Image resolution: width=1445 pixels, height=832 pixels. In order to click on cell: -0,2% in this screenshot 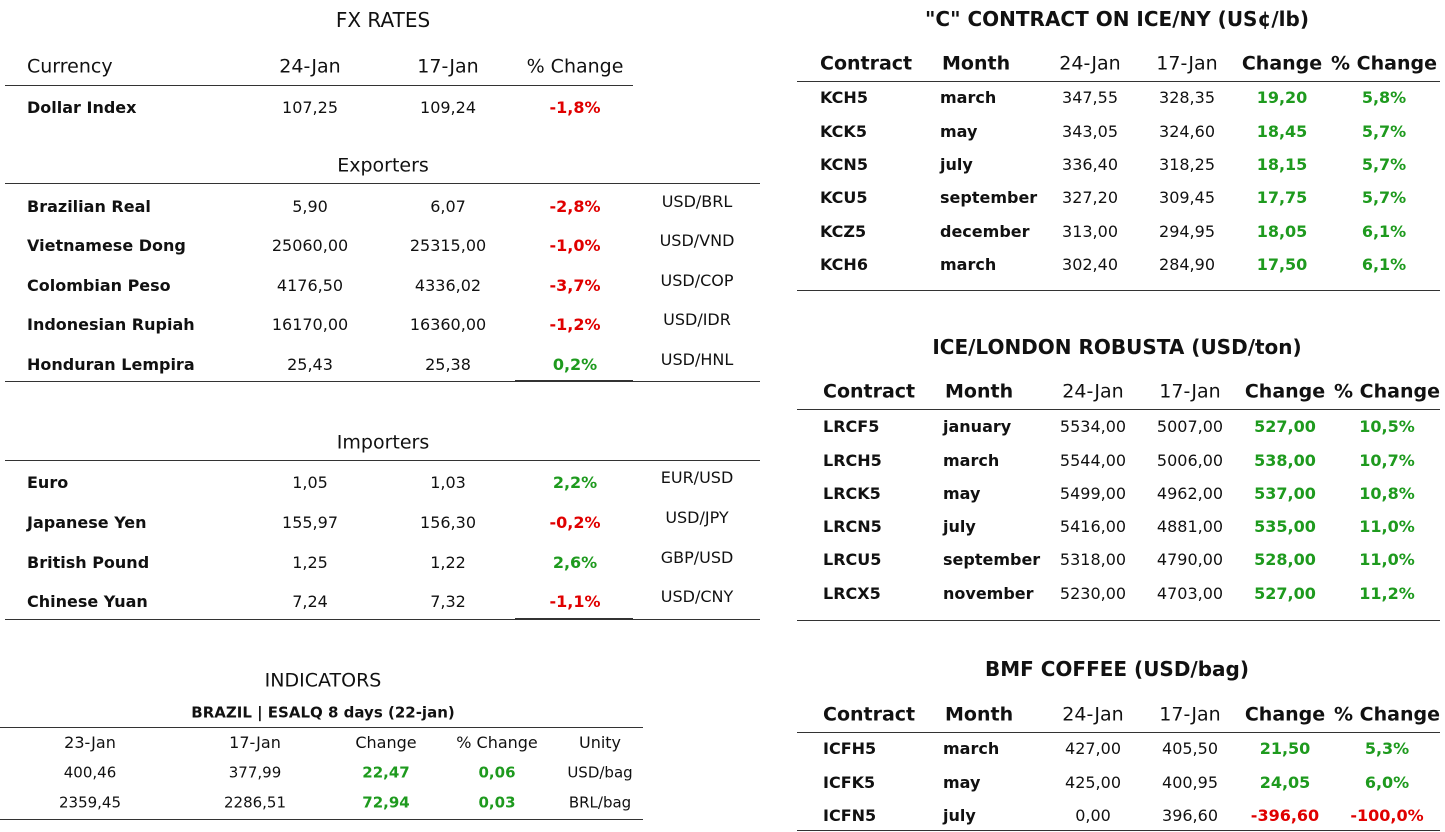, I will do `click(575, 522)`.